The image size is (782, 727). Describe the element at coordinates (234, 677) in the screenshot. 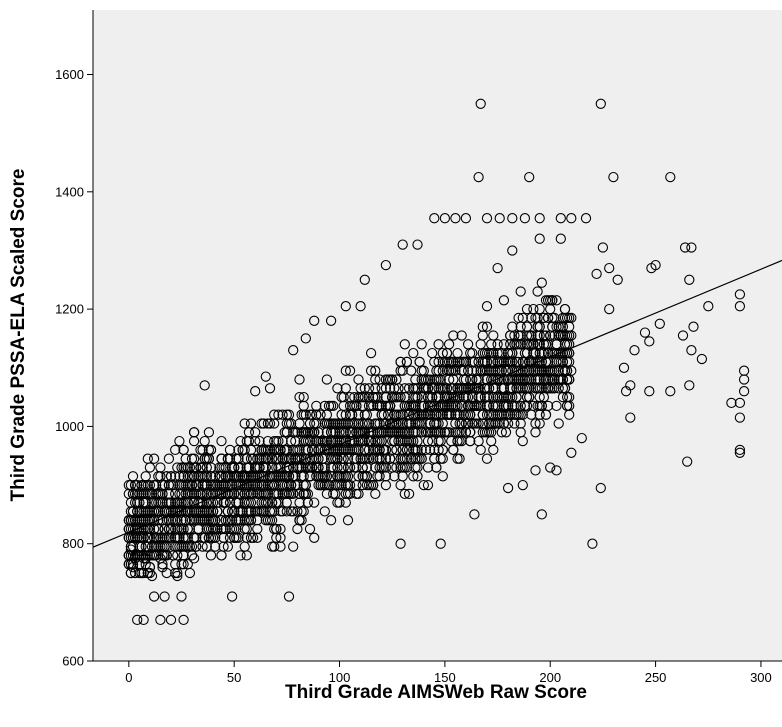

I see `x-tick-label: 50` at that location.